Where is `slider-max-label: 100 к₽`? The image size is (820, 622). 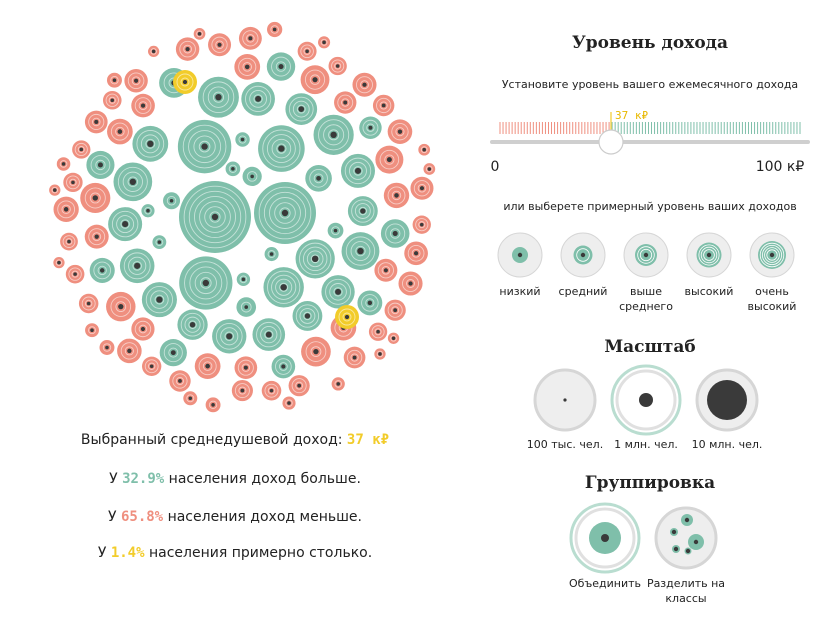
slider-max-label: 100 к₽ is located at coordinates (780, 167).